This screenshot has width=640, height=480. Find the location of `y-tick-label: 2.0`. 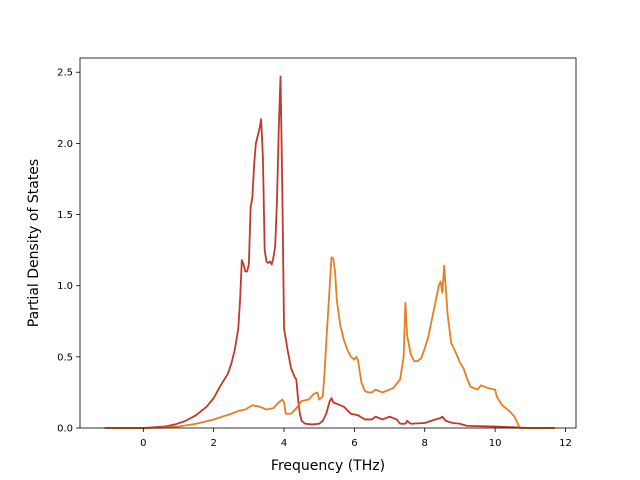

y-tick-label: 2.0 is located at coordinates (65, 144).